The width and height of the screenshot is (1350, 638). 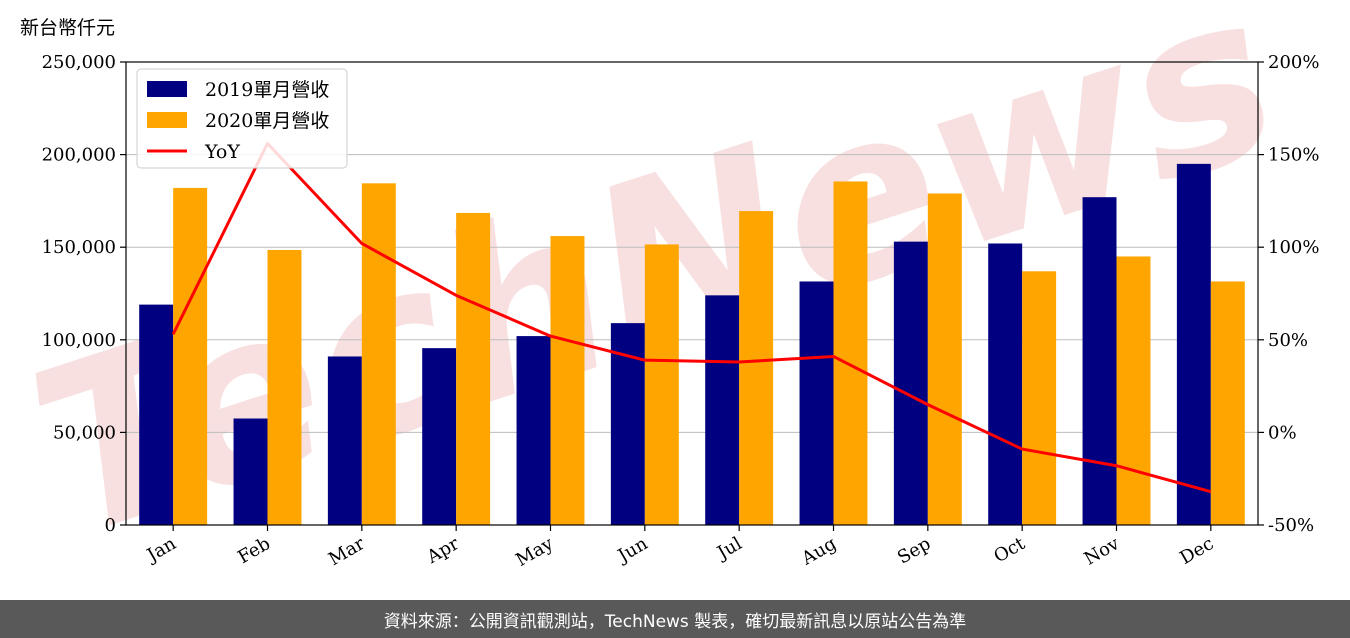 I want to click on footer-source-note: 資料來源：公開資訊觀測站，TechNews 製表，確切最新訊息以原站公告為準, so click(x=675, y=619).